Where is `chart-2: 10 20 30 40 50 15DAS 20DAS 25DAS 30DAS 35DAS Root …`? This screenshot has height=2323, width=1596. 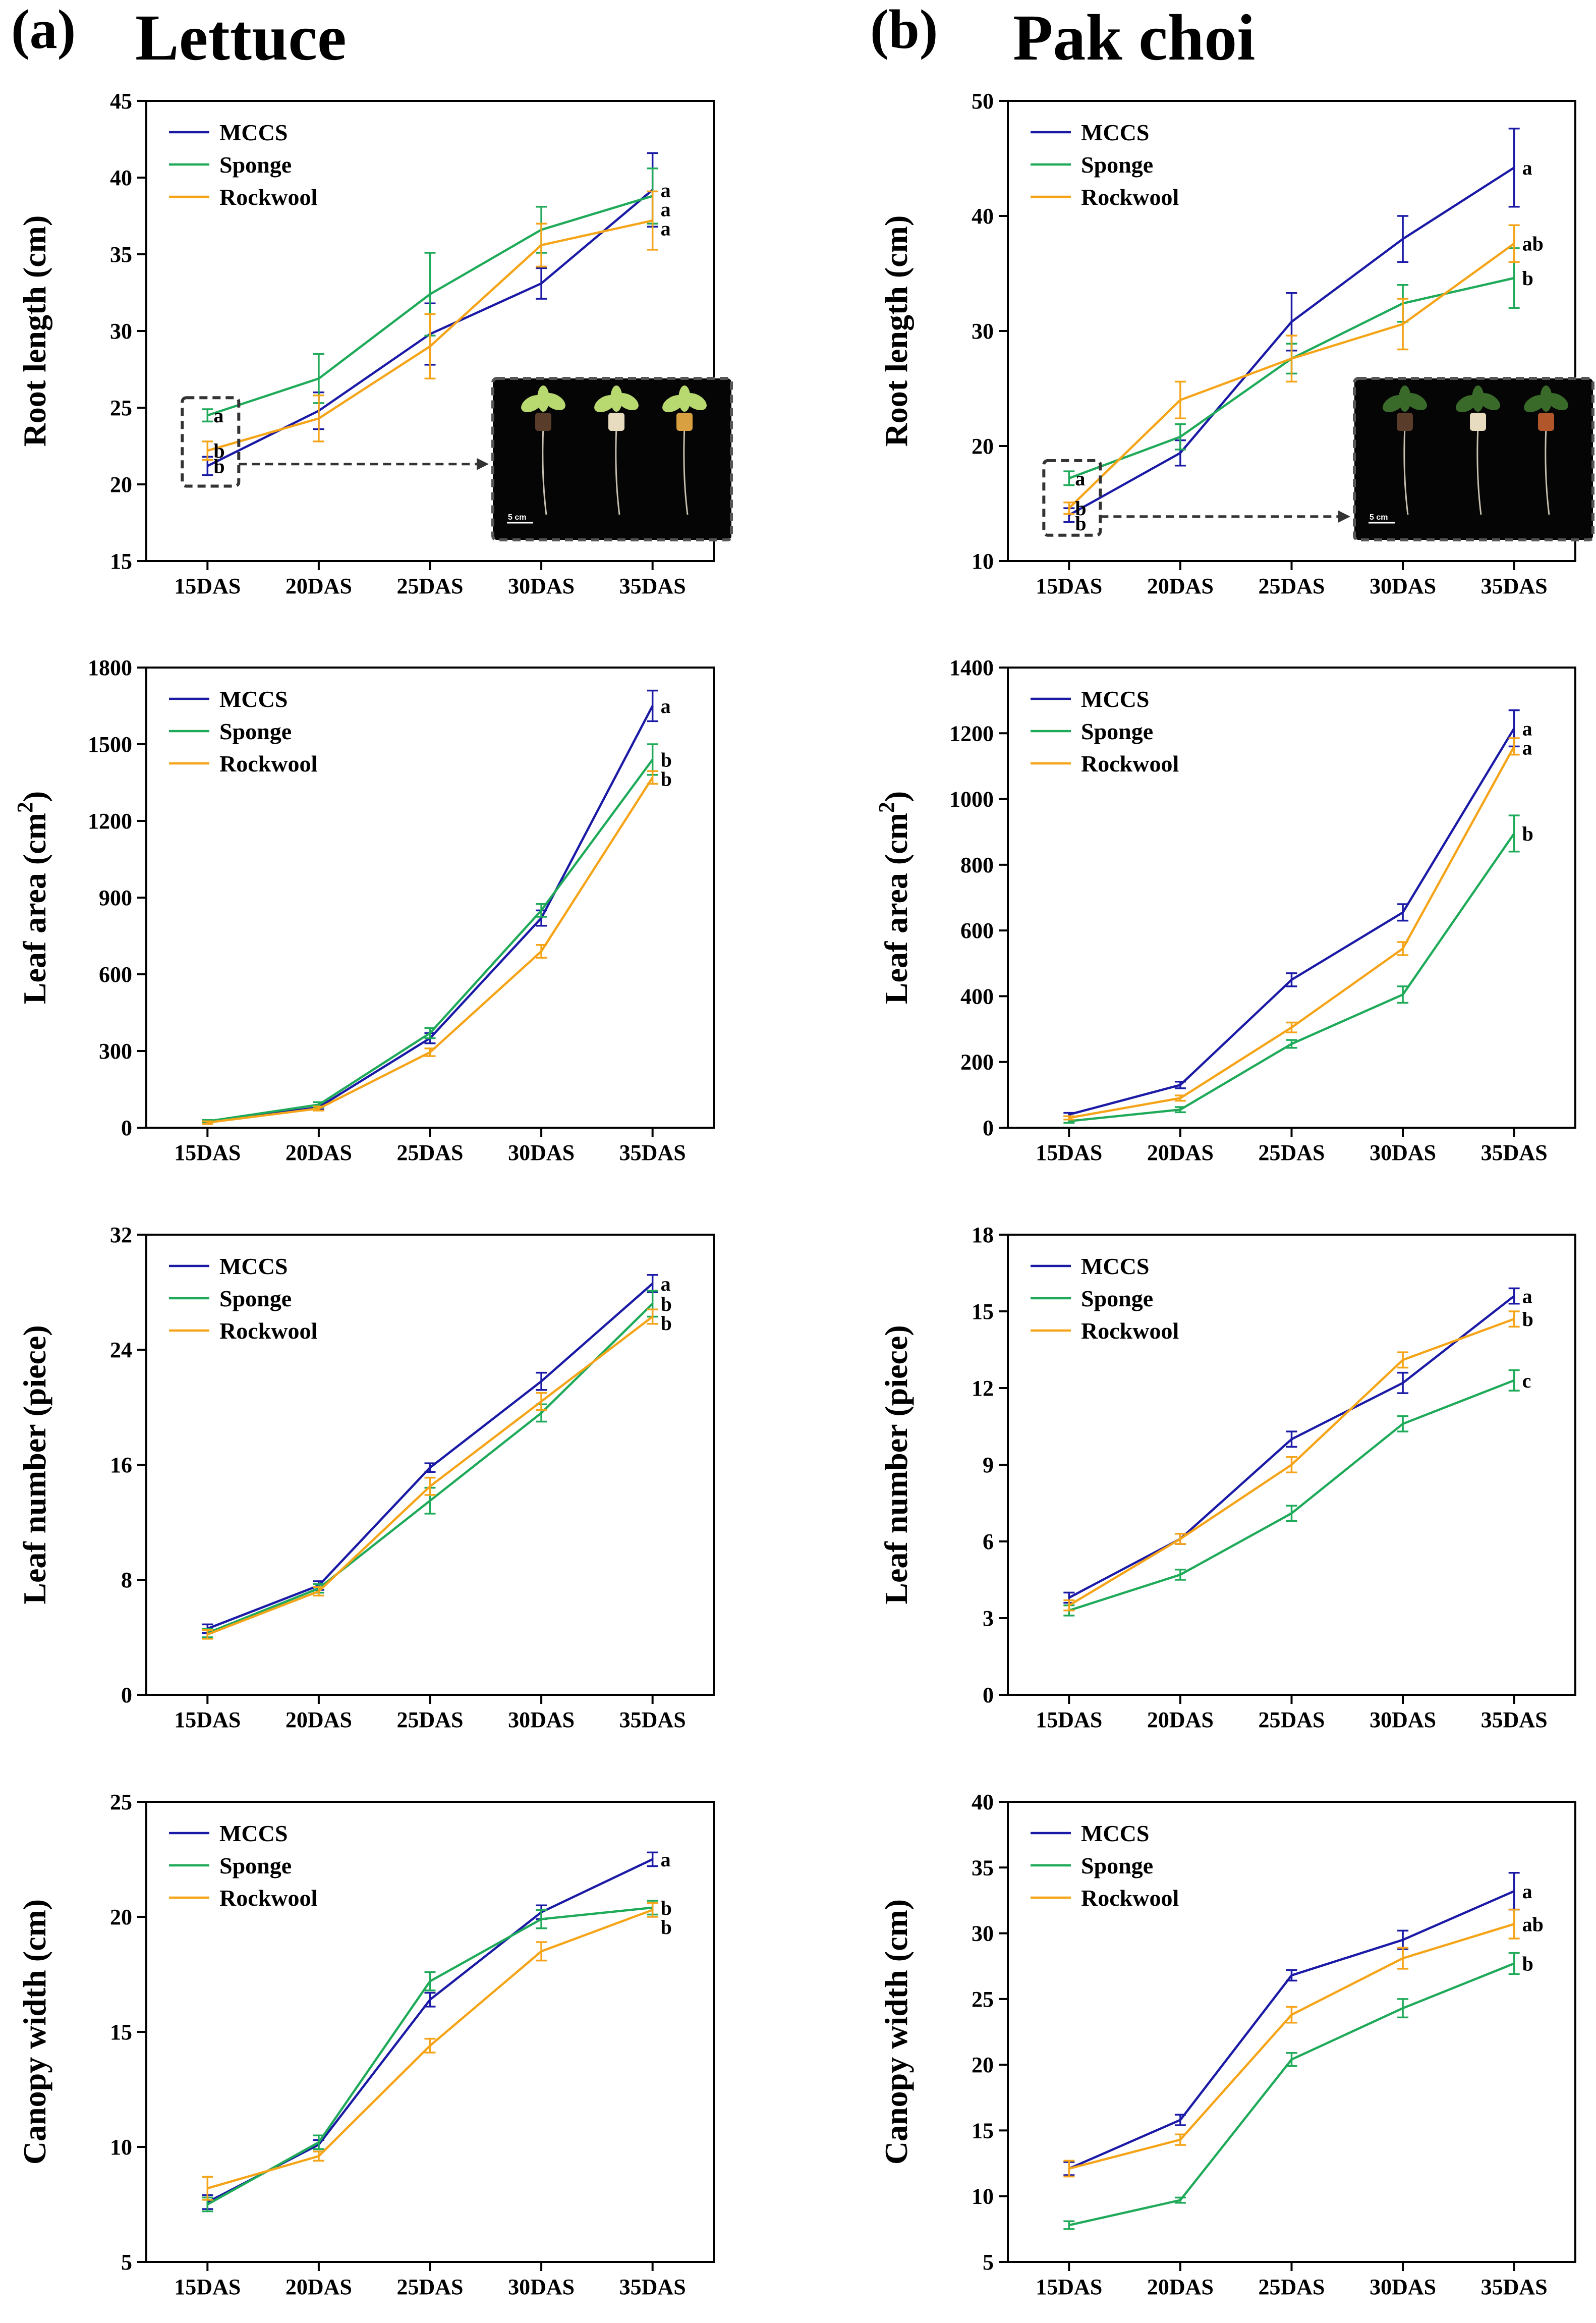
chart-2: 10 20 30 40 50 15DAS 20DAS 25DAS 30DAS 35DAS Root … is located at coordinates (1236, 343).